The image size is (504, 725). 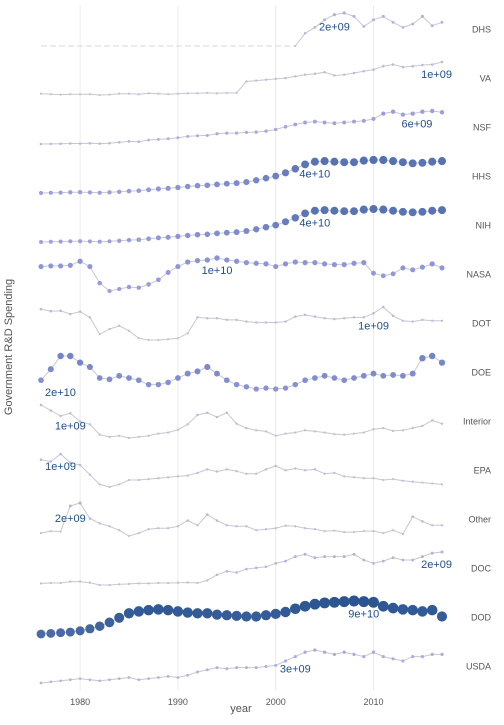 I want to click on series-name-label: DOT, so click(x=482, y=324).